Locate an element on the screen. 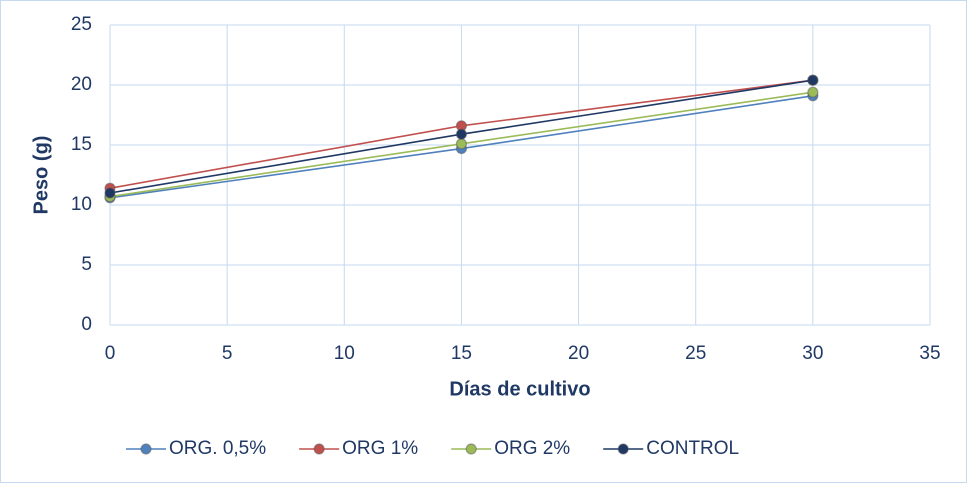 This screenshot has width=967, height=483. x-tick-label: 20 is located at coordinates (578, 353).